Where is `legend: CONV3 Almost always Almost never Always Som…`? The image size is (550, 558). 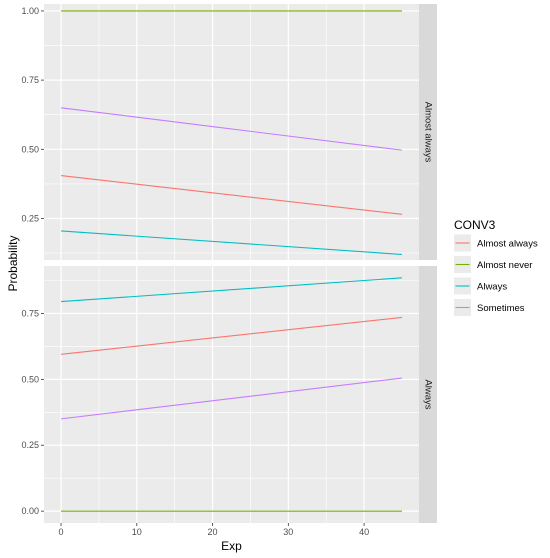 legend: CONV3 Almost always Almost never Always Som… is located at coordinates (496, 267).